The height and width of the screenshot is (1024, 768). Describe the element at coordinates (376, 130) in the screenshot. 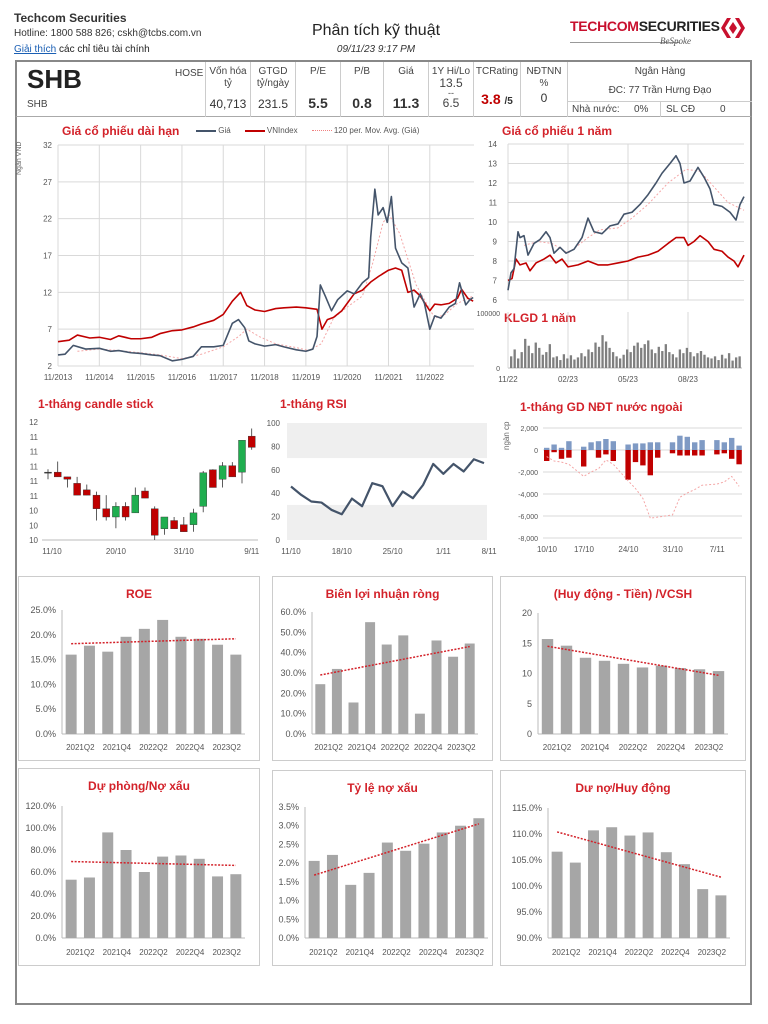

I see `legend-label: 120 per. Mov. Avg. (Giá)` at that location.